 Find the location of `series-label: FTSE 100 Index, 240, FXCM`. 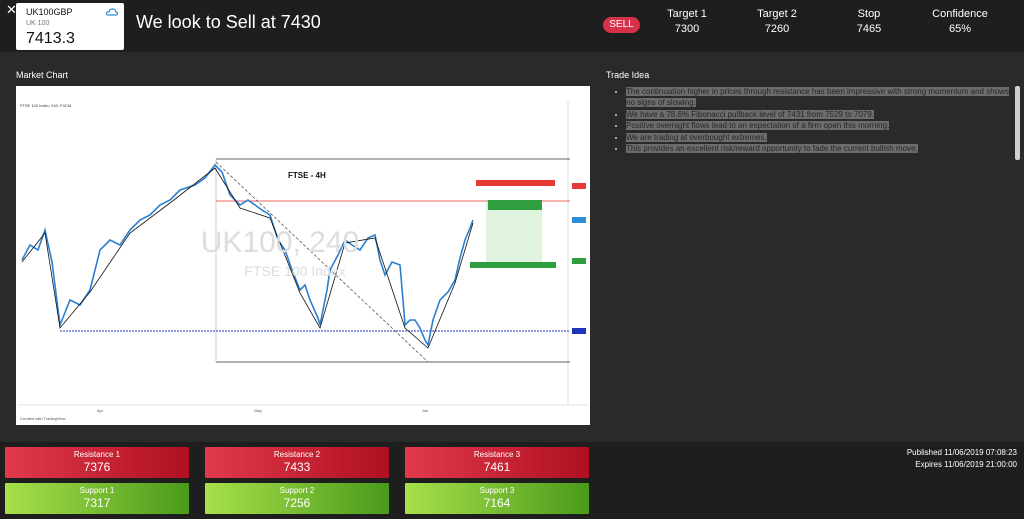

series-label: FTSE 100 Index, 240, FXCM is located at coordinates (45, 105).